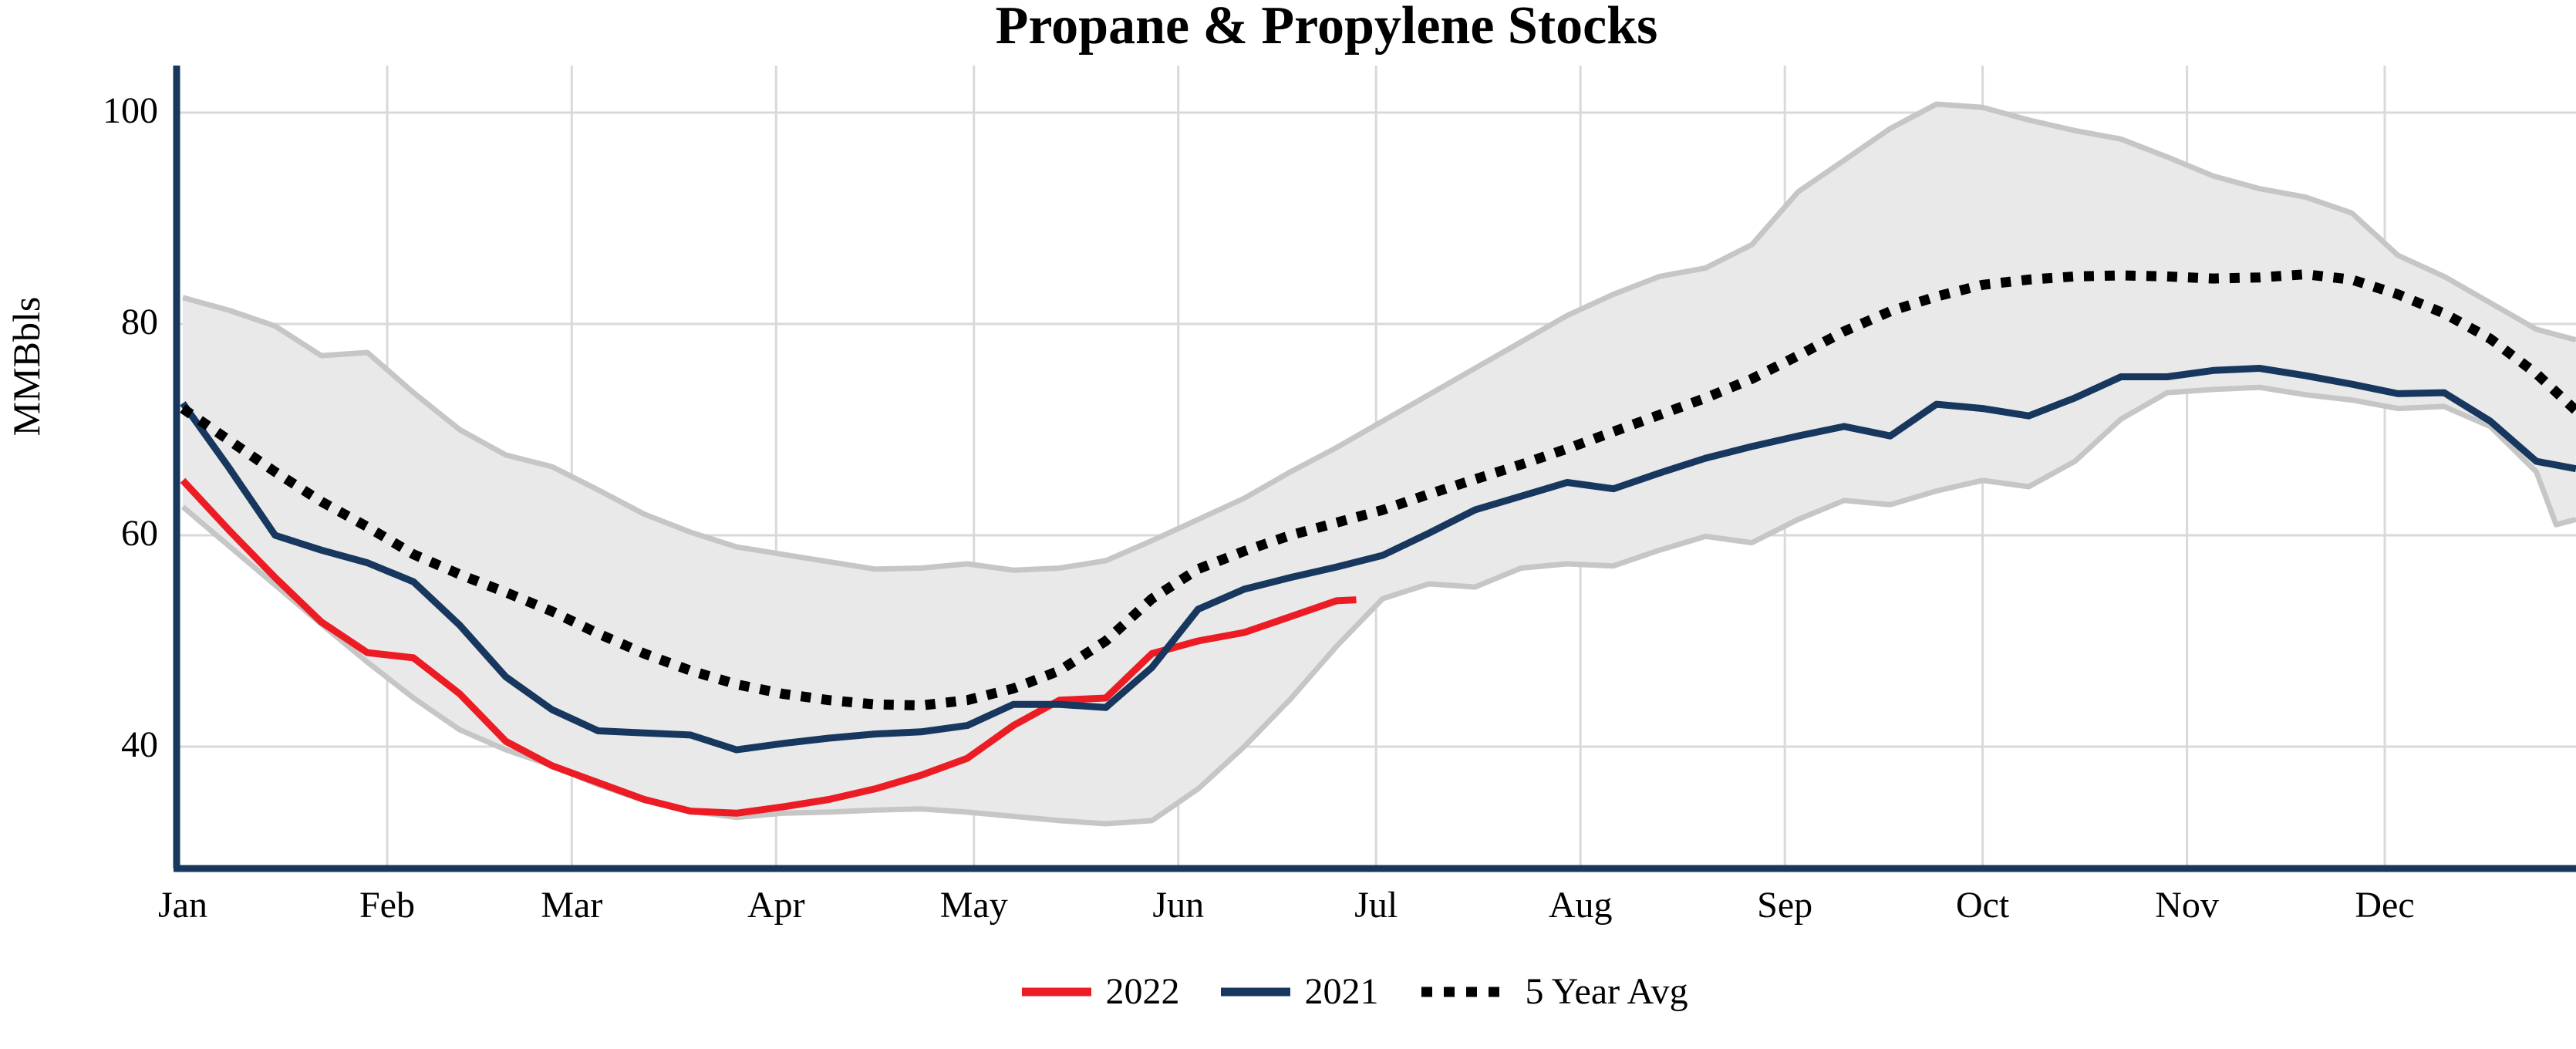 The width and height of the screenshot is (2576, 1049). What do you see at coordinates (139, 322) in the screenshot?
I see `y-tick-label-80: 80` at bounding box center [139, 322].